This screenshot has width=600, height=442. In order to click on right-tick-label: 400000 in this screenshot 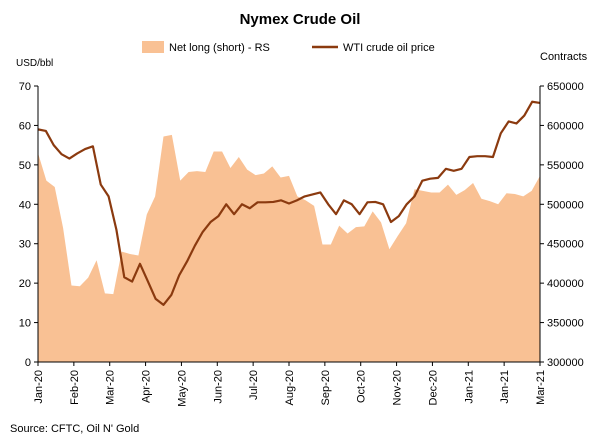, I will do `click(565, 284)`.